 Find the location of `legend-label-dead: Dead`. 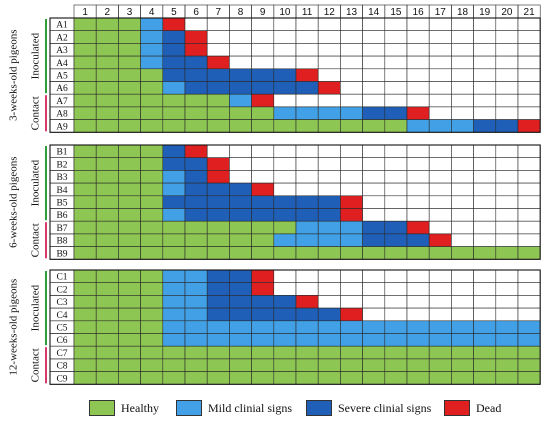

legend-label-dead: Dead is located at coordinates (489, 407).